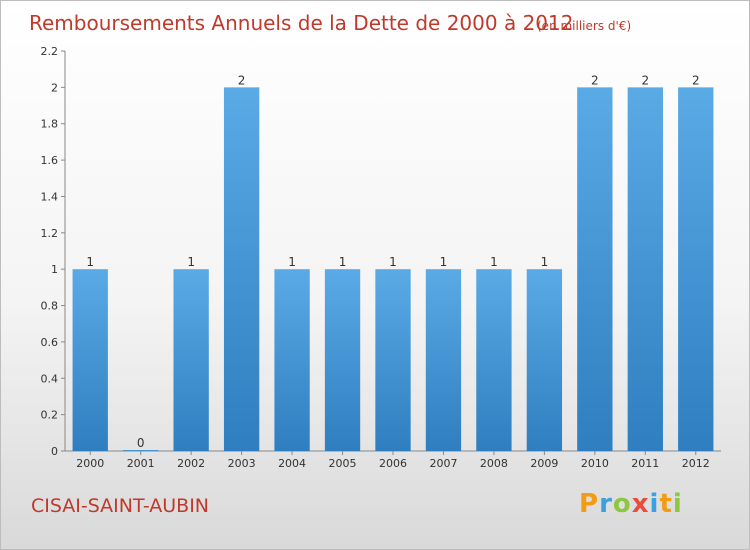 This screenshot has height=550, width=750. Describe the element at coordinates (90, 262) in the screenshot. I see `data-label-2000: 1` at that location.